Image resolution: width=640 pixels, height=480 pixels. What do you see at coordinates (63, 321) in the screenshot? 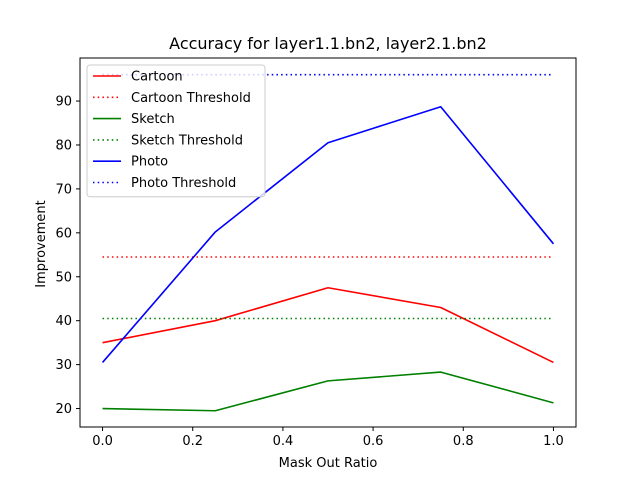
I see `y-tick-label: 40` at bounding box center [63, 321].